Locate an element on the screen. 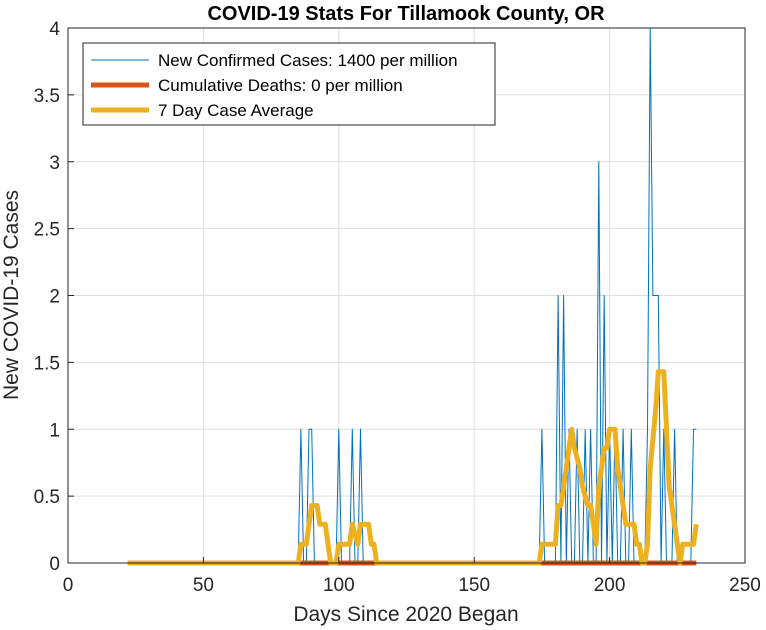 This screenshot has height=630, width=766. y-tick-label: 2 is located at coordinates (54, 297).